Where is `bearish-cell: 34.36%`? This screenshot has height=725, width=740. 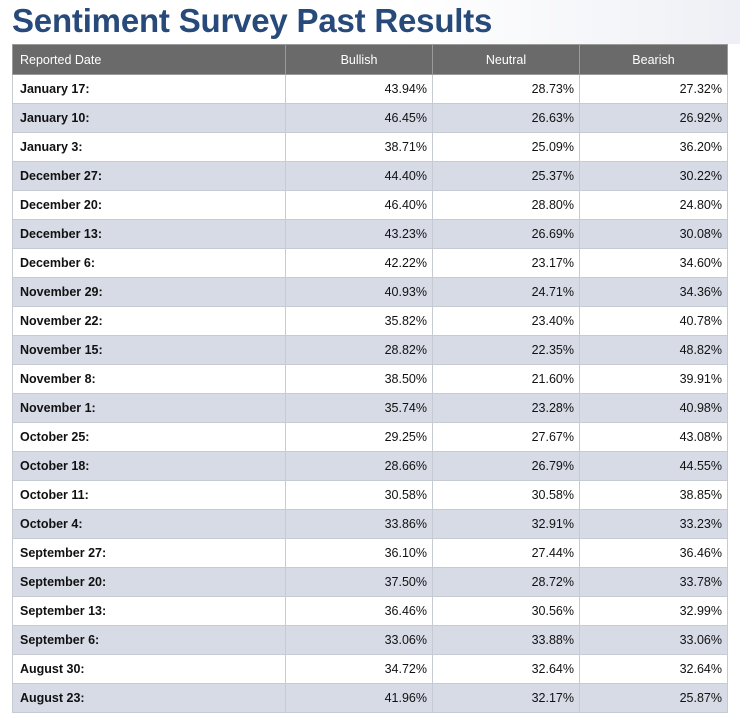
bearish-cell: 34.36% is located at coordinates (653, 292).